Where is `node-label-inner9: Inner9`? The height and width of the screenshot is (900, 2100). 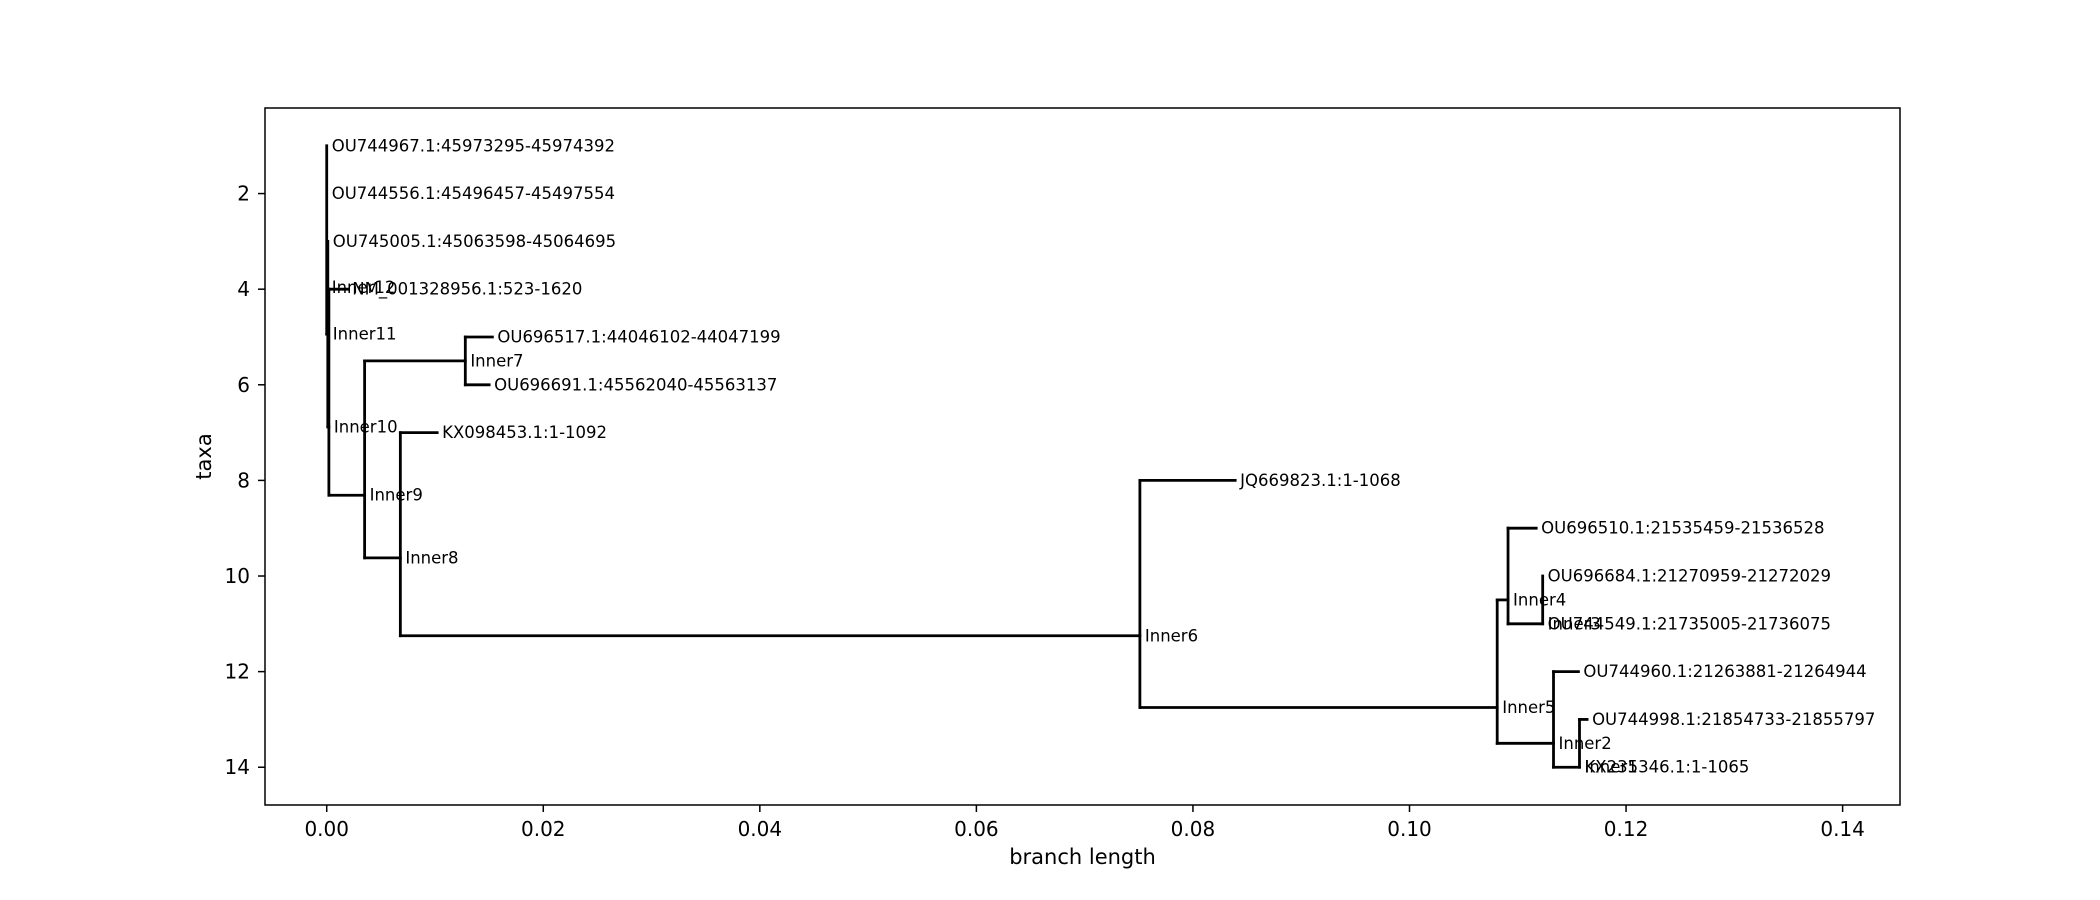 node-label-inner9: Inner9 is located at coordinates (396, 495).